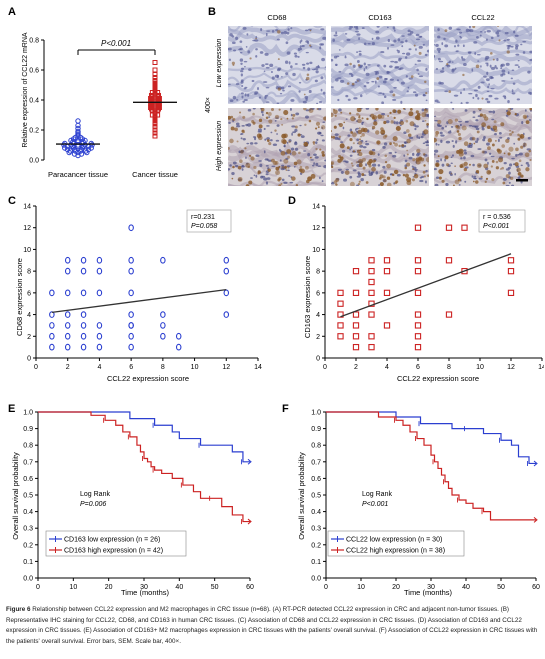 The image size is (545, 659). I want to click on scale-bar, so click(522, 180).